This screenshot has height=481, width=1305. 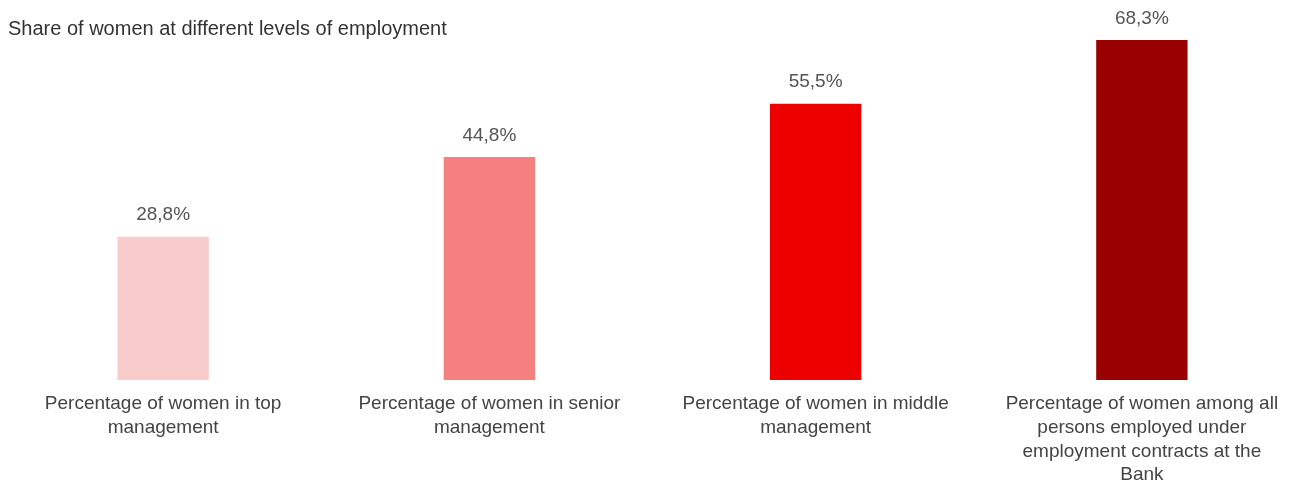 What do you see at coordinates (1141, 17) in the screenshot?
I see `data-label: 68,3%` at bounding box center [1141, 17].